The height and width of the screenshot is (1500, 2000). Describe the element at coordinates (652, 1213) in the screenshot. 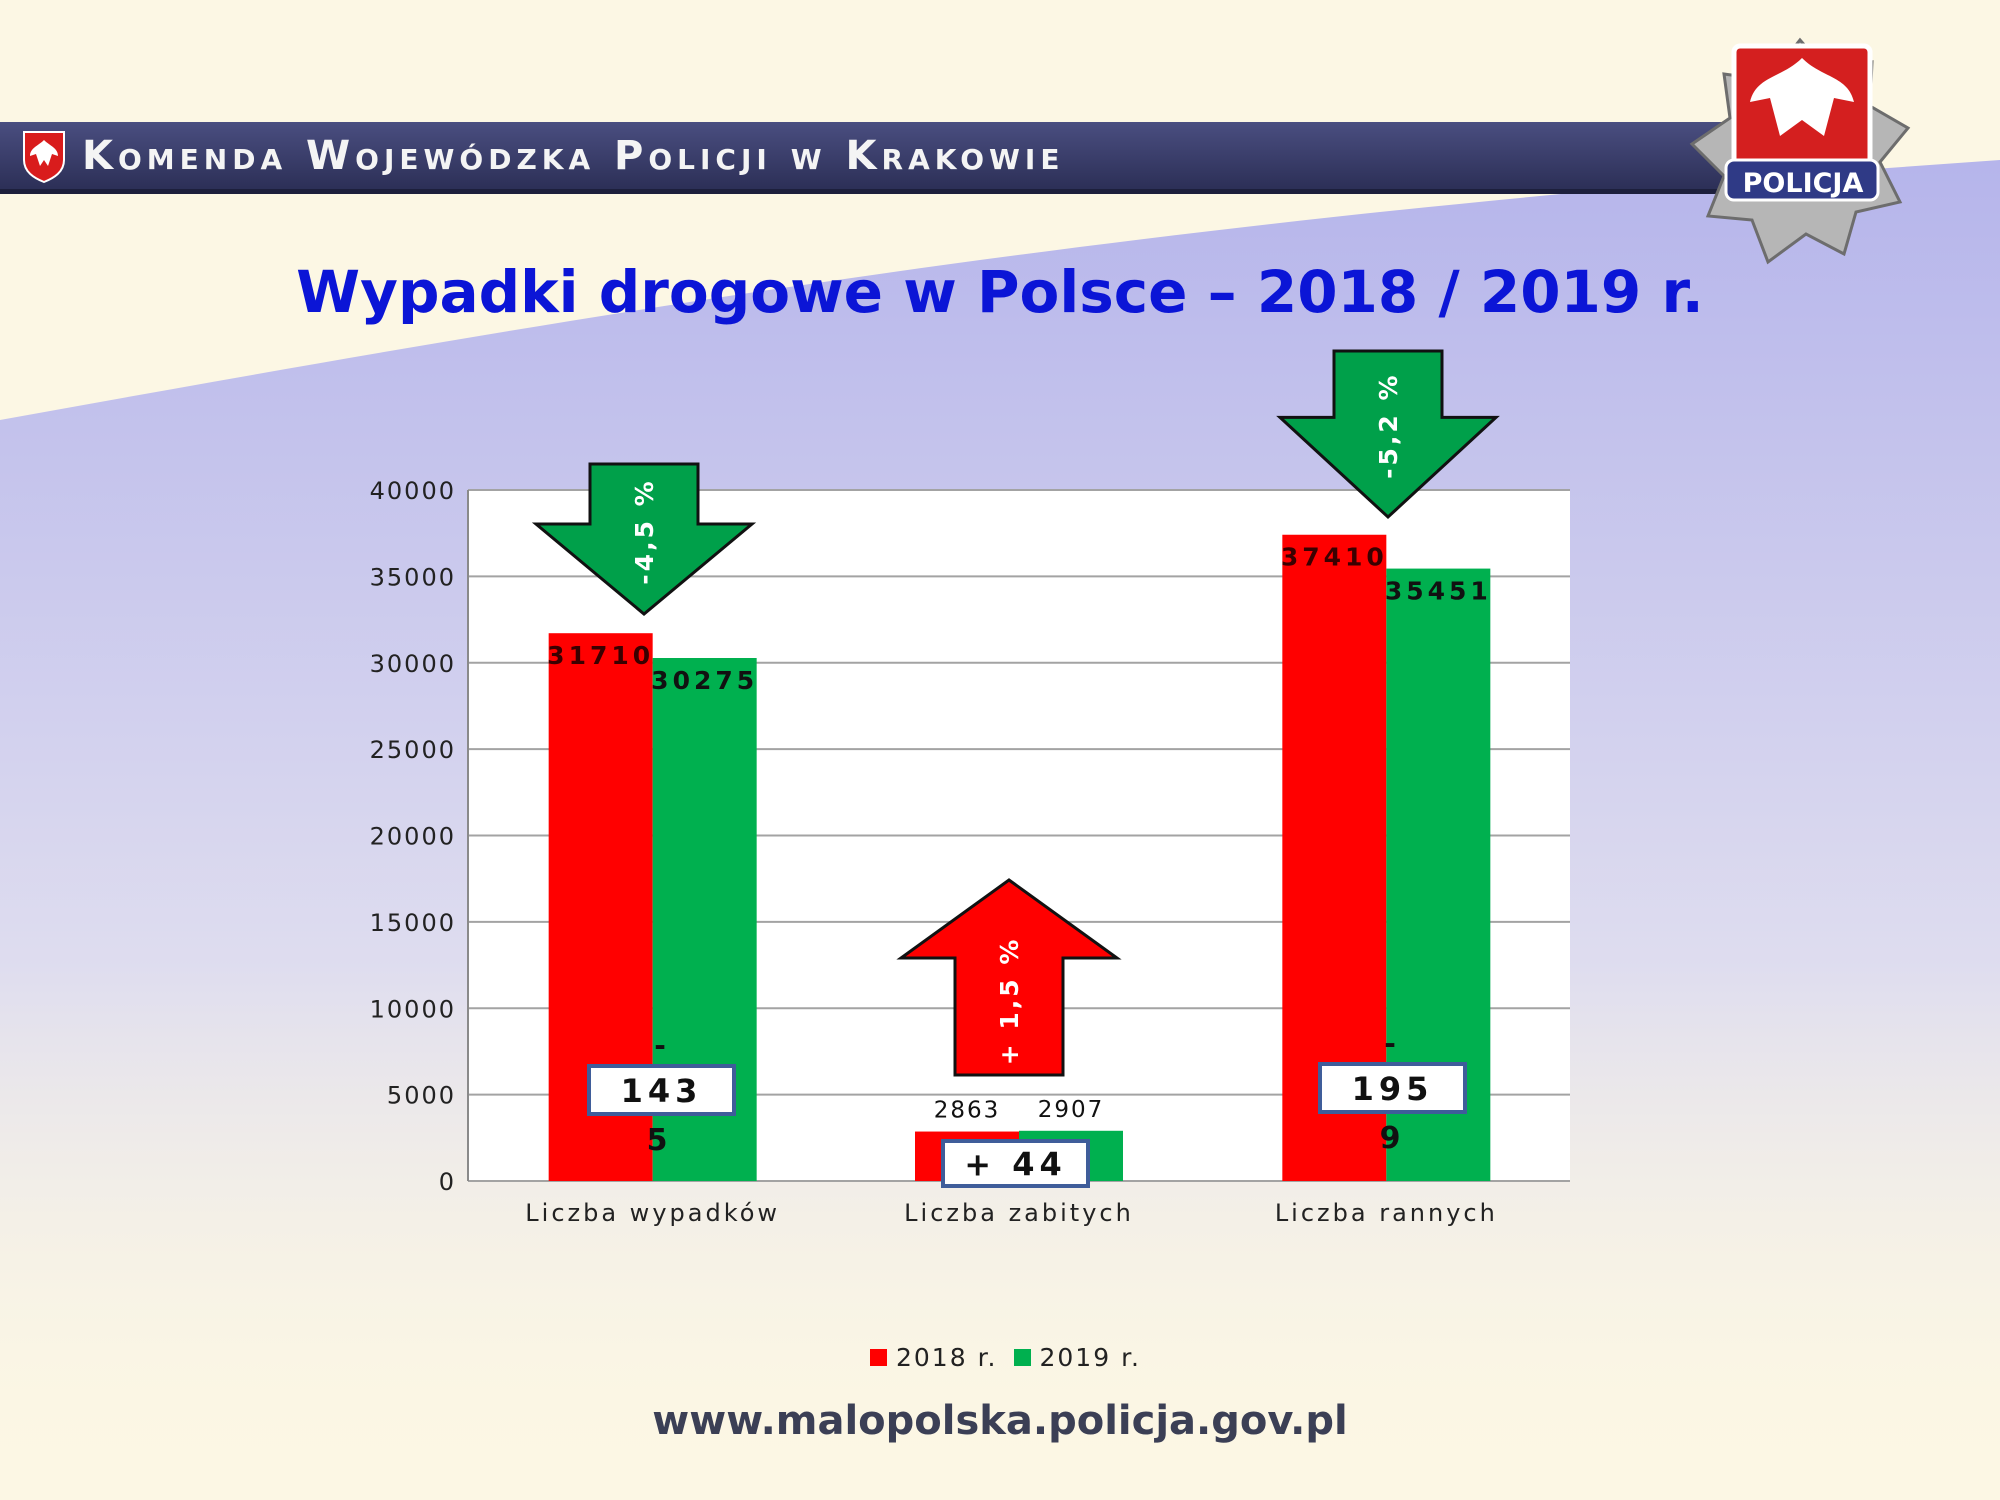

I see `x-tick-label: Liczba wypadków` at that location.